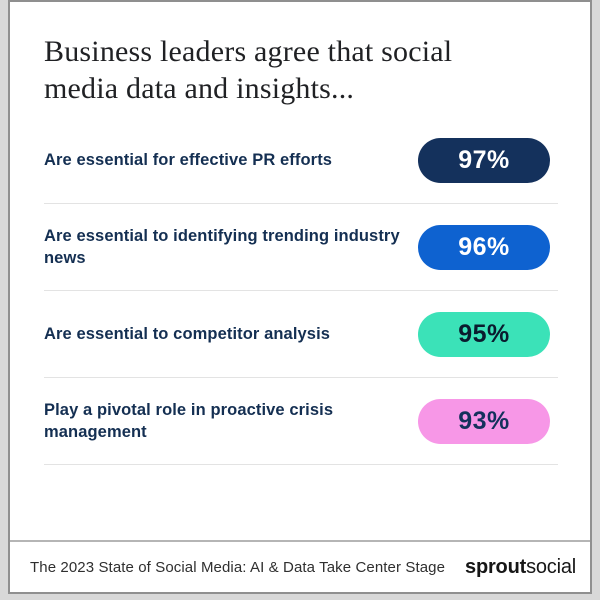 This screenshot has width=600, height=600. What do you see at coordinates (187, 334) in the screenshot?
I see `stat-label: Are essential to competitor analysis` at bounding box center [187, 334].